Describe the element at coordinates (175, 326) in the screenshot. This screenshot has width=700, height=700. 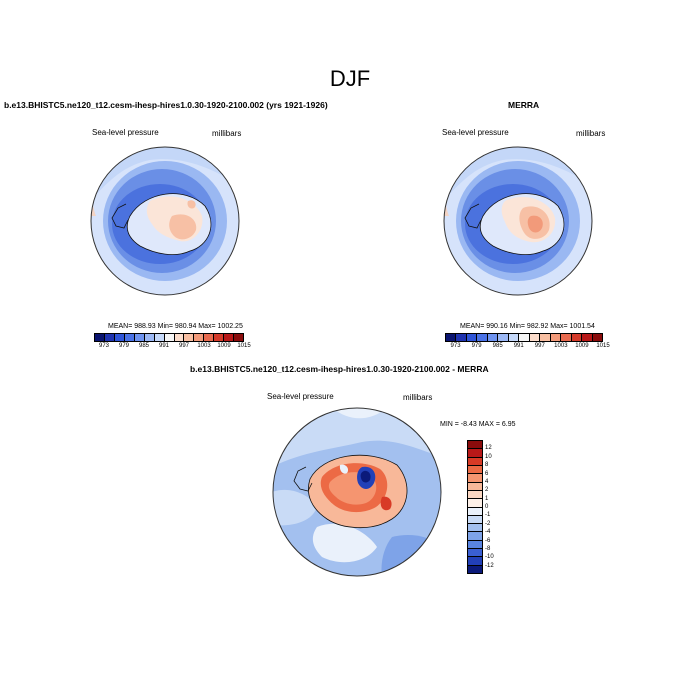
I see `left-stats: MEAN= 988.93 Min= 980.94 Max= 1002.25` at that location.